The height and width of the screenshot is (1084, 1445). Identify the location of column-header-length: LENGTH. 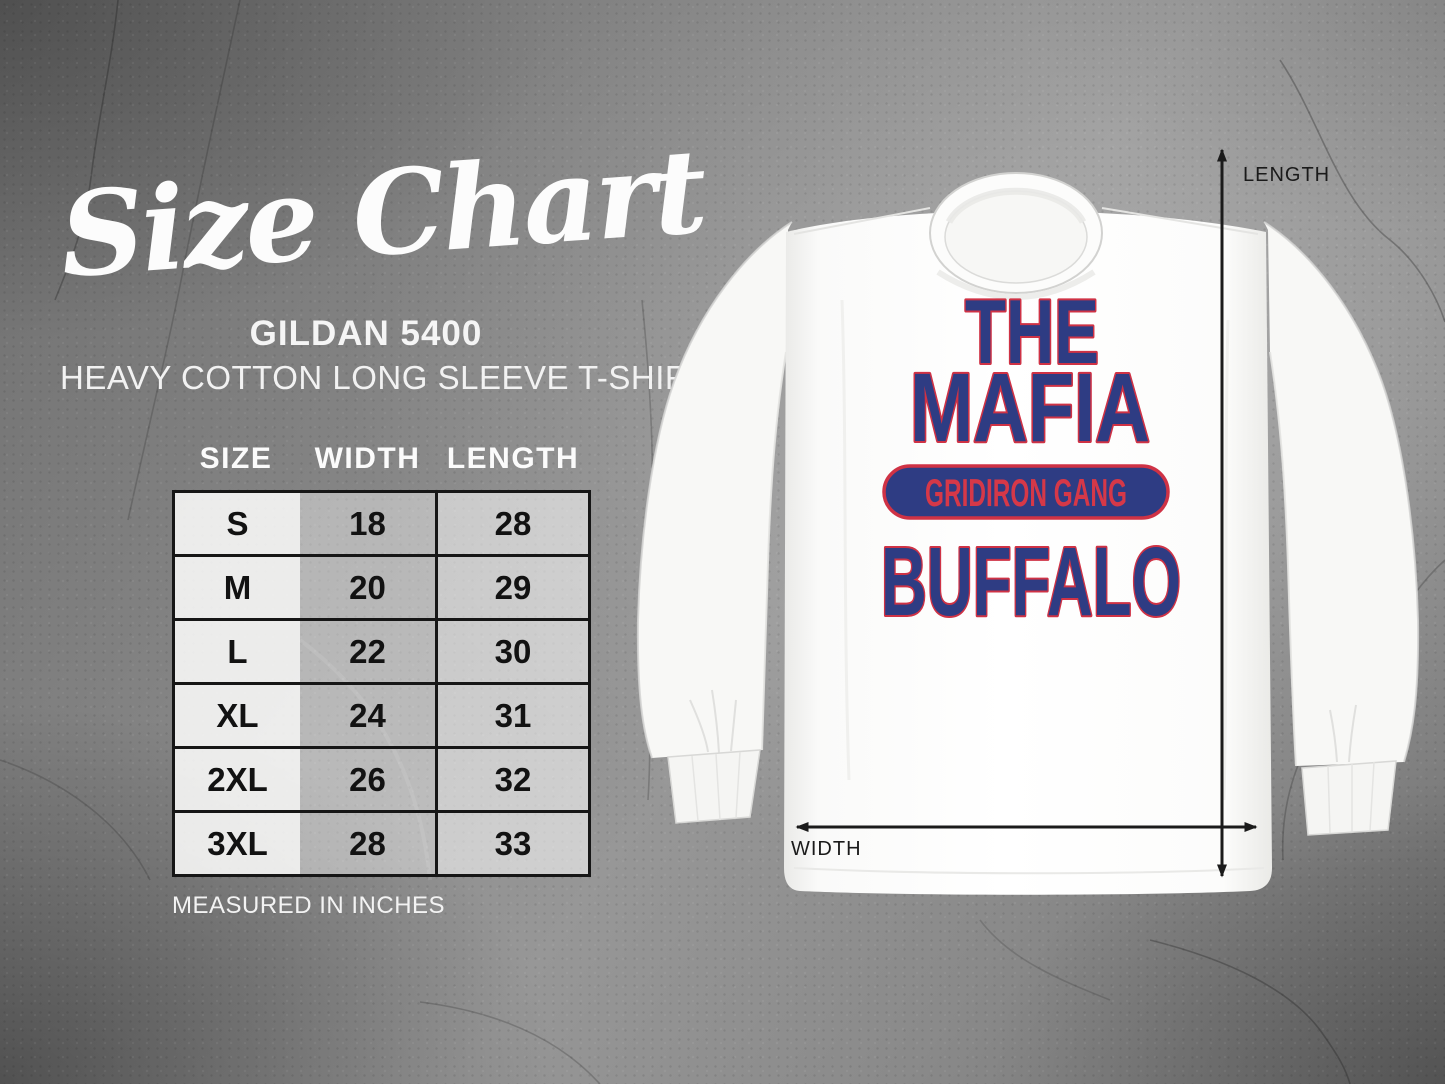
(513, 458).